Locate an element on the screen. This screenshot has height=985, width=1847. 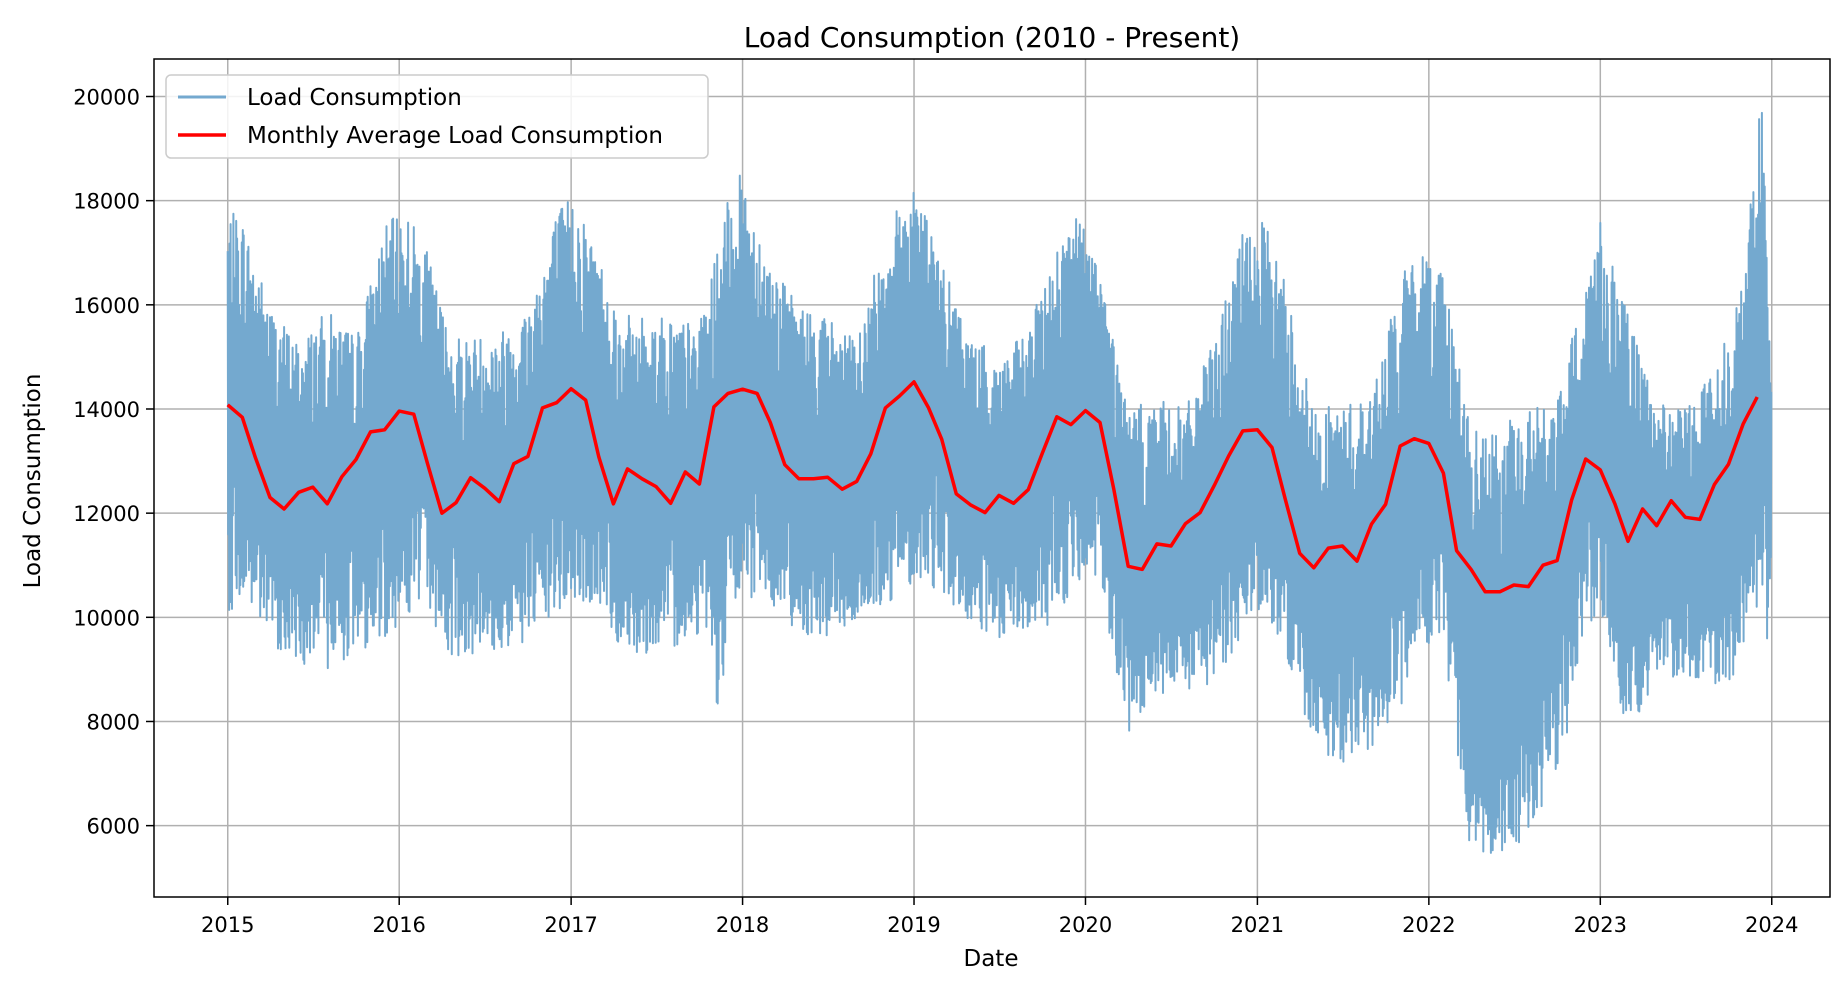
x-tick-label: 2021 is located at coordinates (1257, 925).